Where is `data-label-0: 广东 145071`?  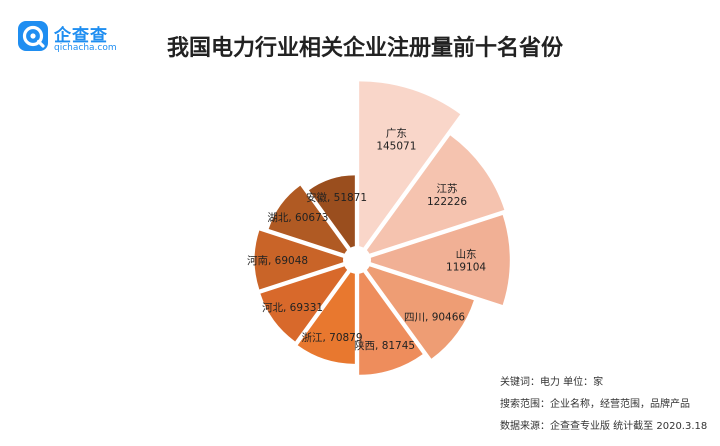
data-label-0: 广东 145071 is located at coordinates (396, 139).